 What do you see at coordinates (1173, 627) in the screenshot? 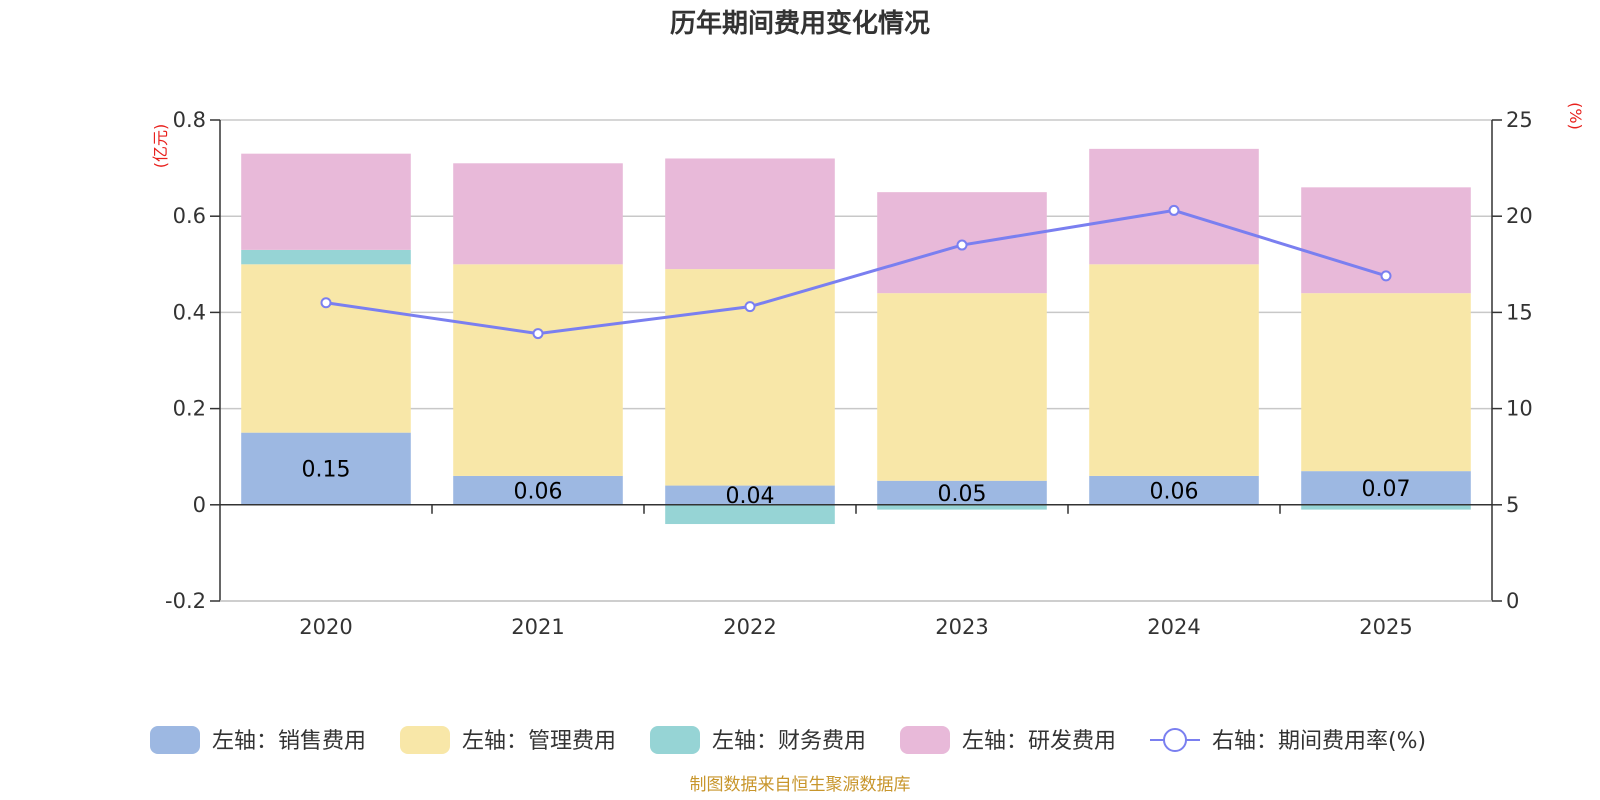
I see `x-tick-label: 2024` at bounding box center [1173, 627].